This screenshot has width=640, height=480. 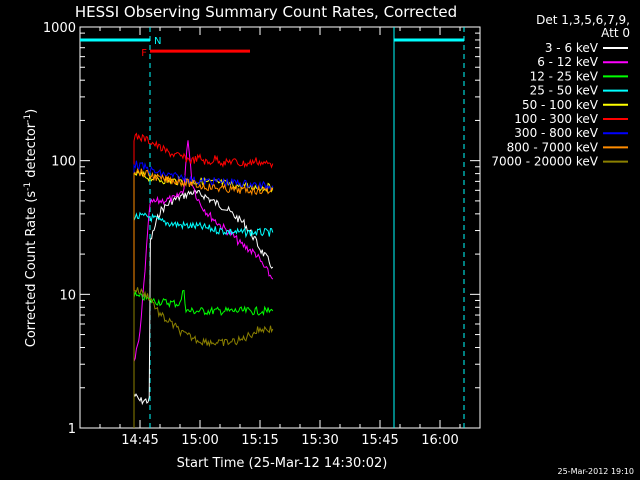 I want to click on legend-header-line2: Att 0, so click(x=615, y=33).